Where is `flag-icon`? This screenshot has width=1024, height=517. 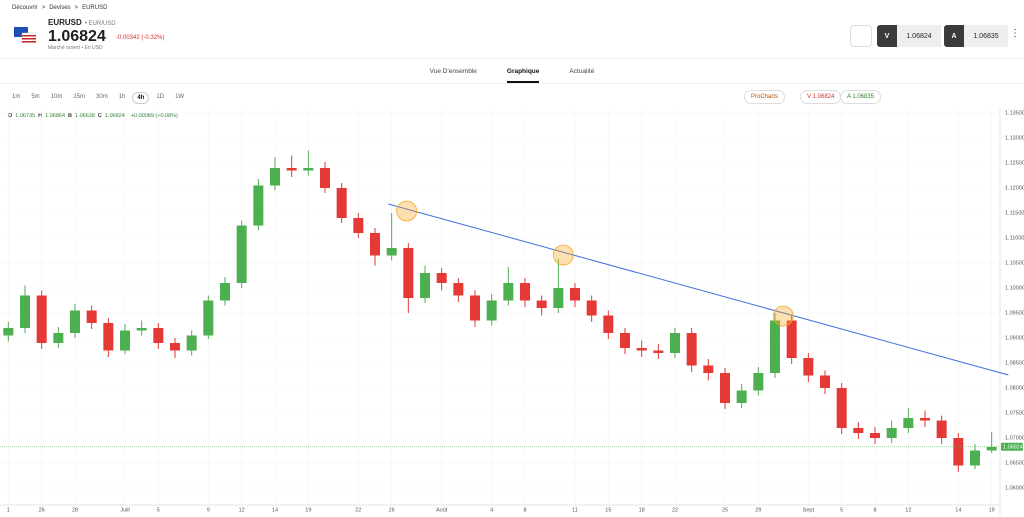 flag-icon is located at coordinates (25, 35).